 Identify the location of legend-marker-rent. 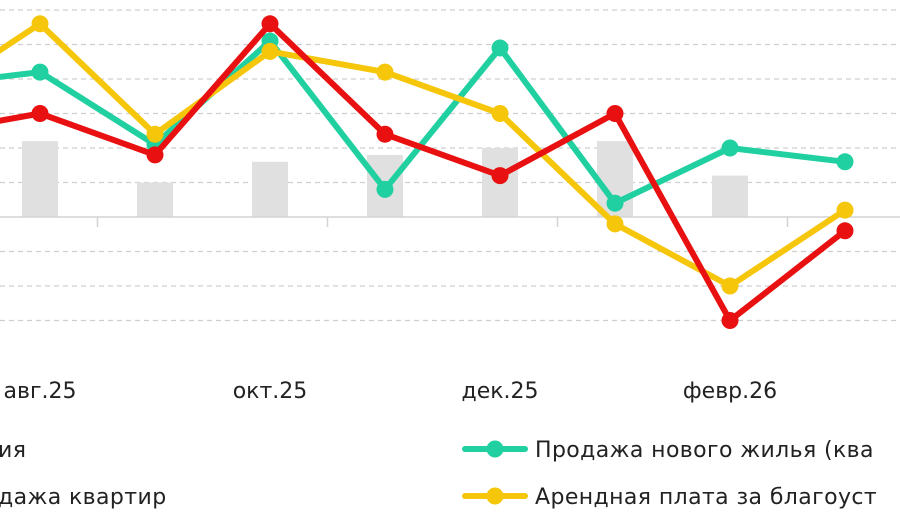
(495, 496).